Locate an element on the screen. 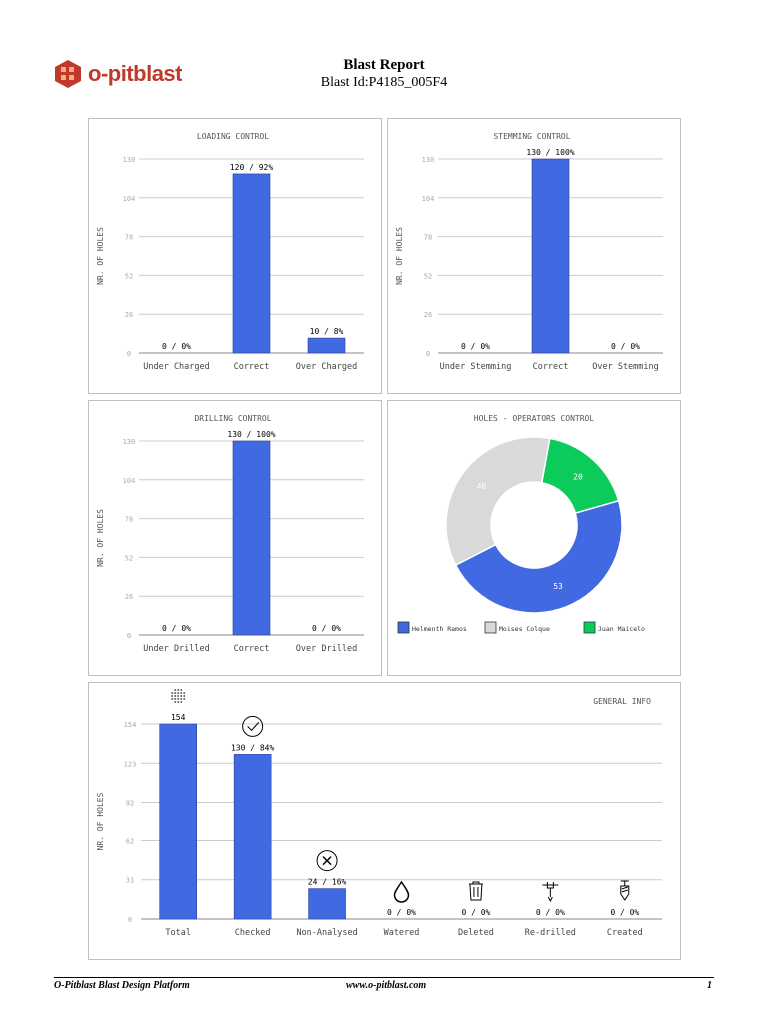 This screenshot has height=1024, width=768. chart-title: LOADING CONTROL is located at coordinates (233, 136).